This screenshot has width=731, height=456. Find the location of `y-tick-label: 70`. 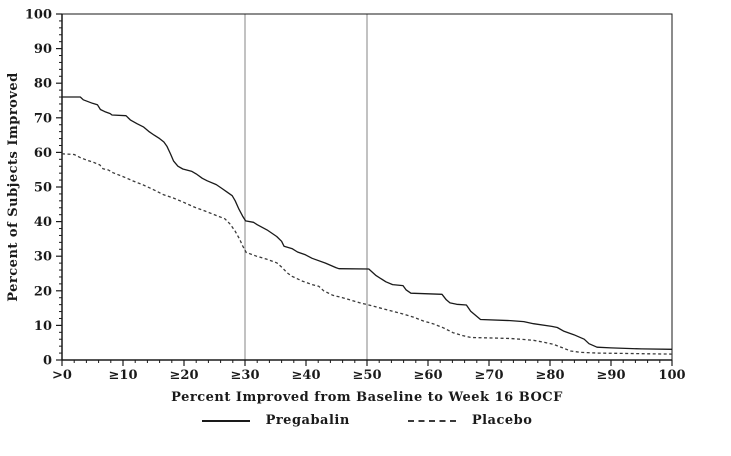

y-tick-label: 70 is located at coordinates (43, 118).